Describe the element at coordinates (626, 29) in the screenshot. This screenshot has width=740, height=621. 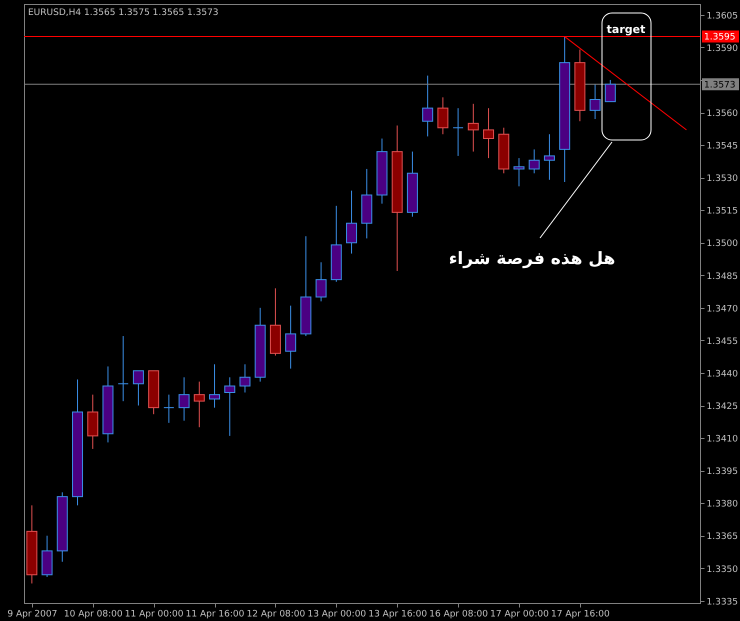
I see `annotation: target` at that location.